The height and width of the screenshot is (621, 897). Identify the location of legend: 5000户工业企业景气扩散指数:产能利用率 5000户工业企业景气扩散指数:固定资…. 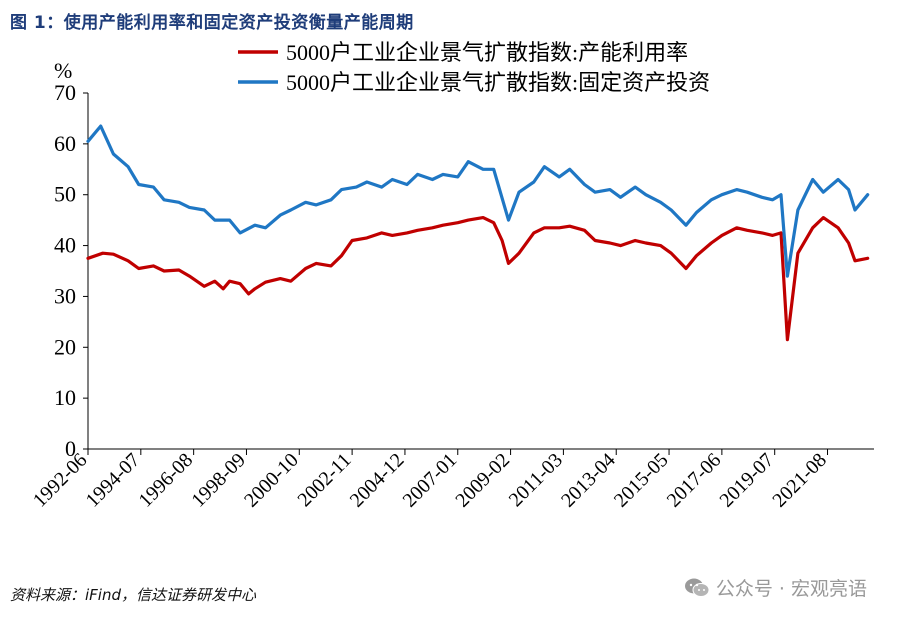
(474, 67).